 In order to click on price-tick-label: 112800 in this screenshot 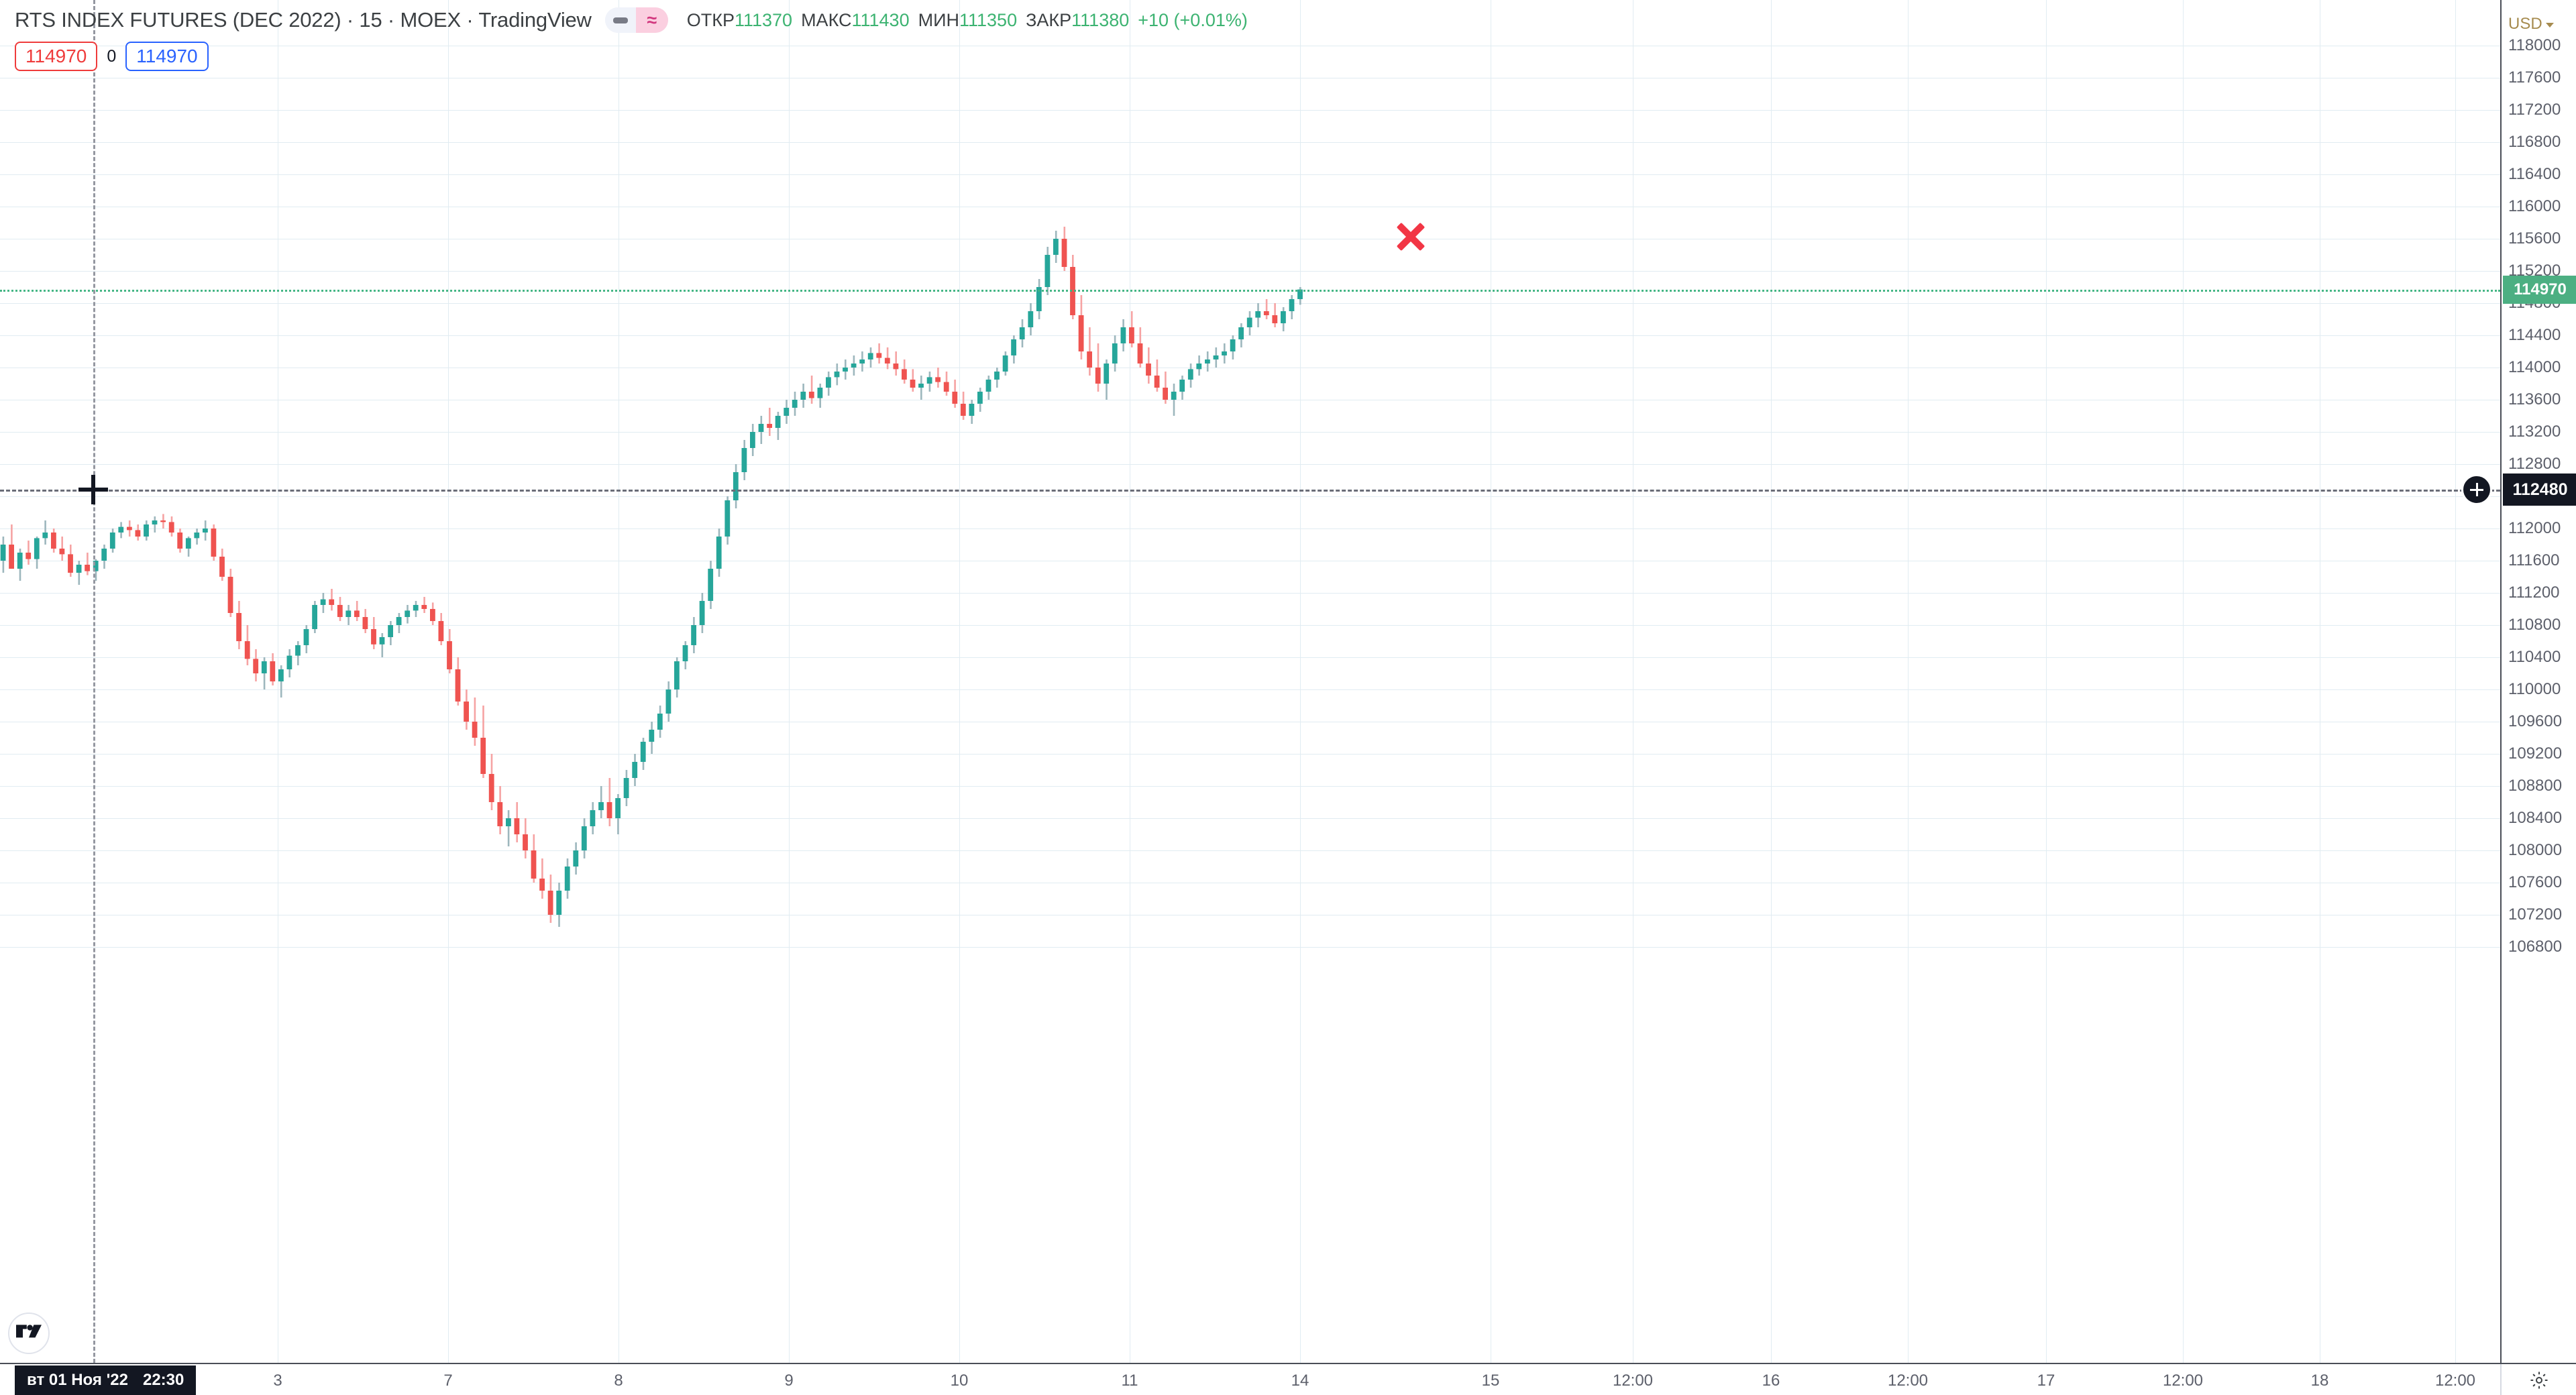, I will do `click(2534, 464)`.